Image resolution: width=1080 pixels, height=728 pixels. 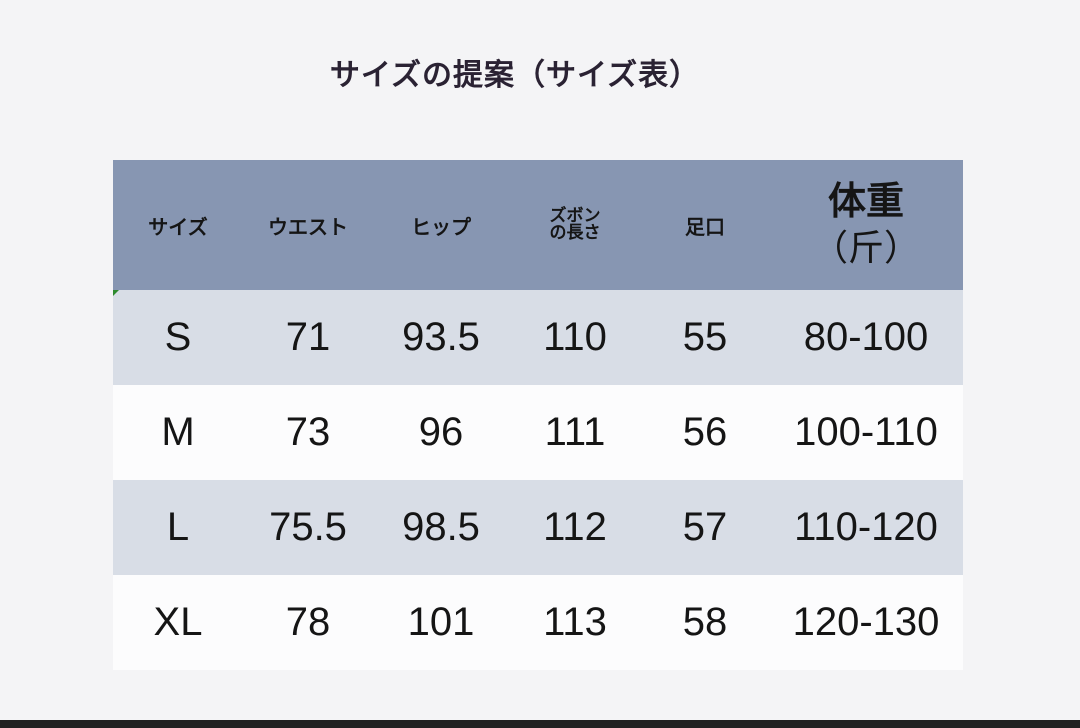 I want to click on header-weight: 体重 （斤）, so click(x=866, y=225).